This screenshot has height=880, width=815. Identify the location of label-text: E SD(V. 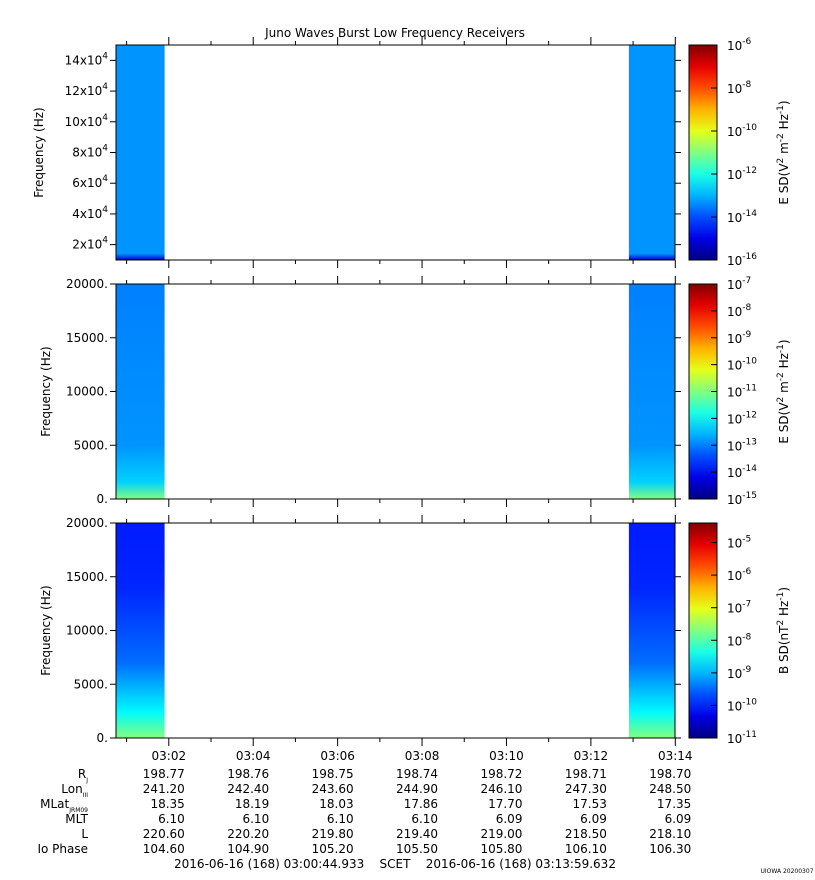
(784, 184).